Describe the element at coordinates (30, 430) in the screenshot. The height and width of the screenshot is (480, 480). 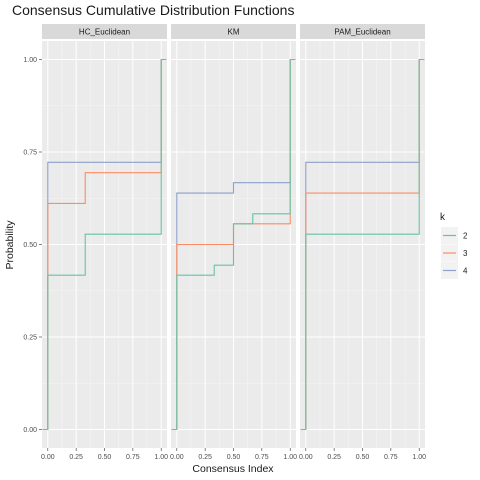
I see `y-tick-label: 0.00` at that location.